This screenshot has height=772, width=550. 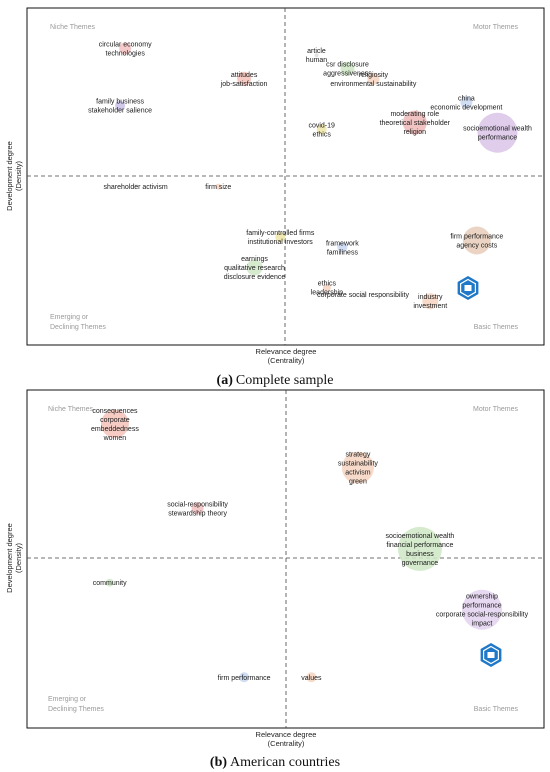 What do you see at coordinates (476, 246) in the screenshot?
I see `panel-a-cluster-label-14-1: agency costs` at bounding box center [476, 246].